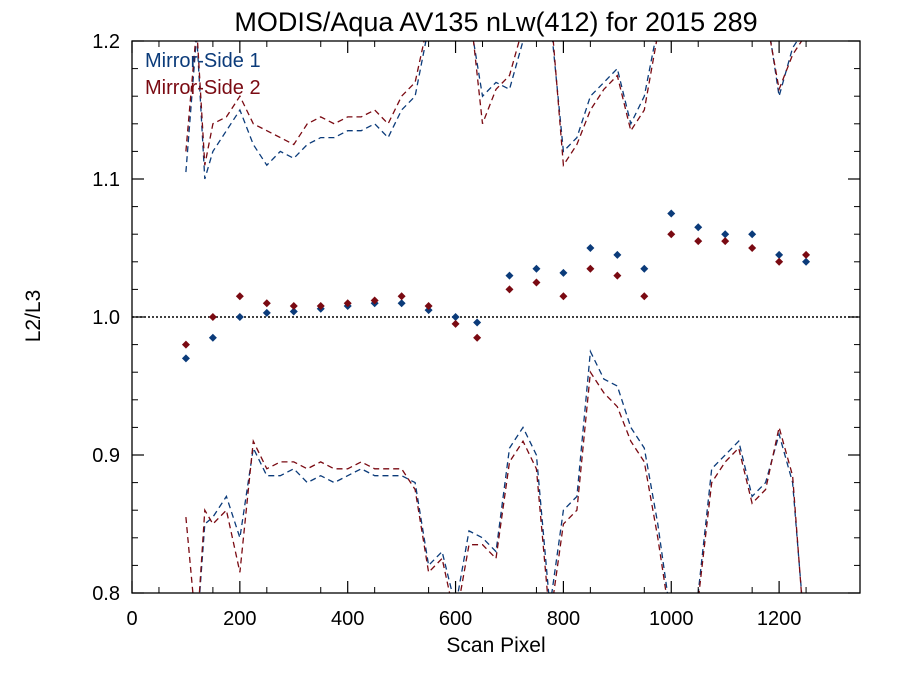 The height and width of the screenshot is (675, 900). I want to click on x-tick-label: 800, so click(563, 619).